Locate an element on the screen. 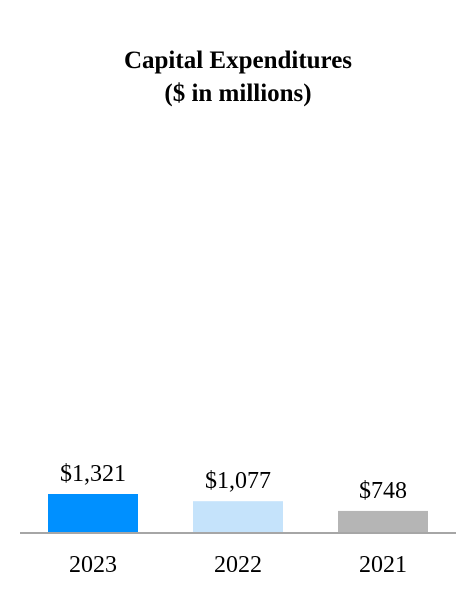  value-label-2023: $1,321 is located at coordinates (93, 474).